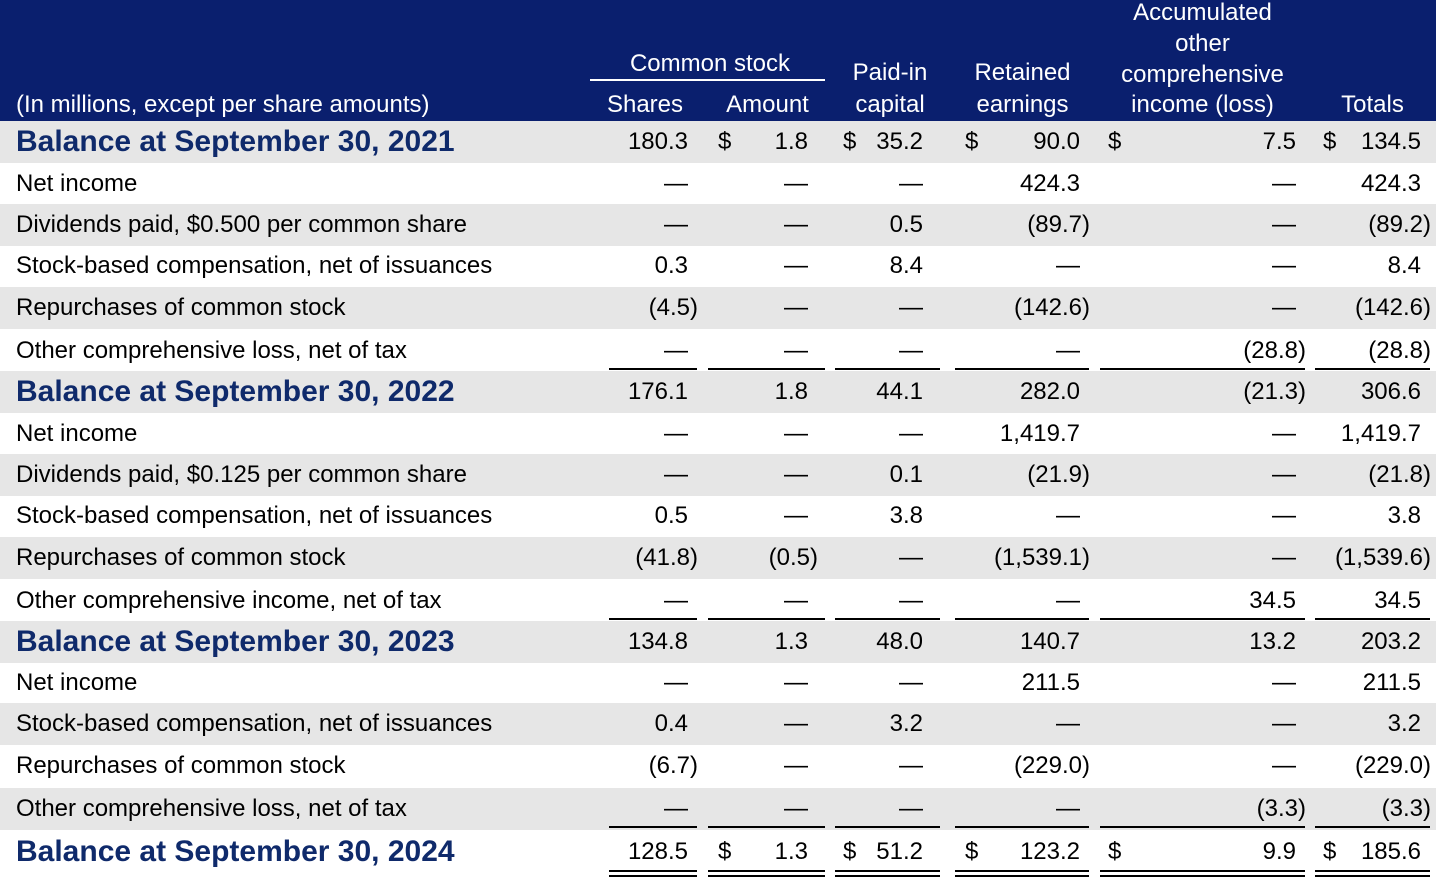 The width and height of the screenshot is (1436, 889). What do you see at coordinates (1049, 391) in the screenshot?
I see `cell-retained-earnings: 282.0` at bounding box center [1049, 391].